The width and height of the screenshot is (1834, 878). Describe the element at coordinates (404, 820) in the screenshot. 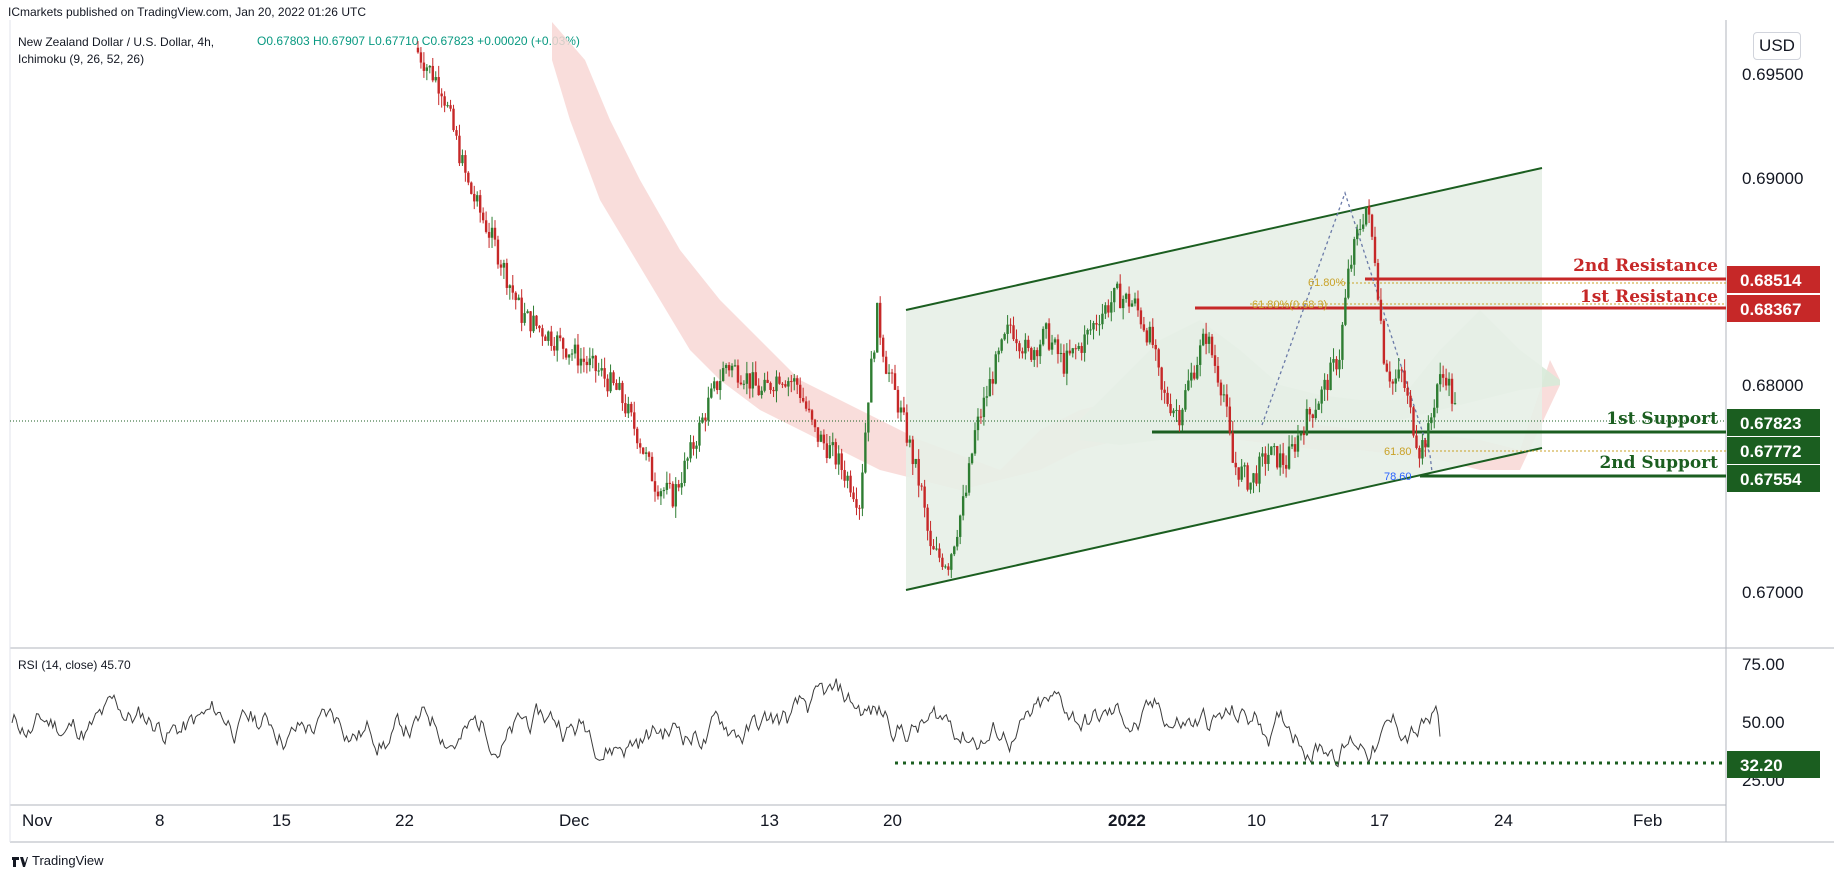

I see `time-tick-22: 22` at that location.